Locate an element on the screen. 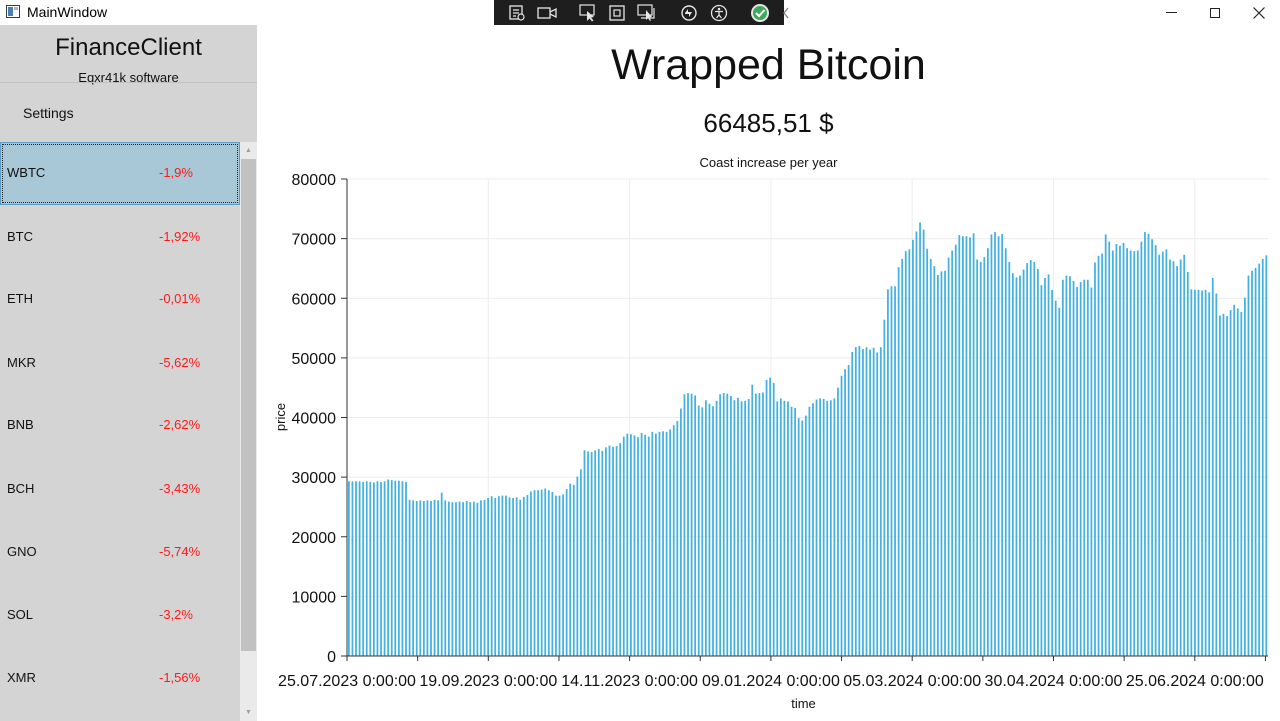 The image size is (1280, 721). accessibility-icon is located at coordinates (719, 13).